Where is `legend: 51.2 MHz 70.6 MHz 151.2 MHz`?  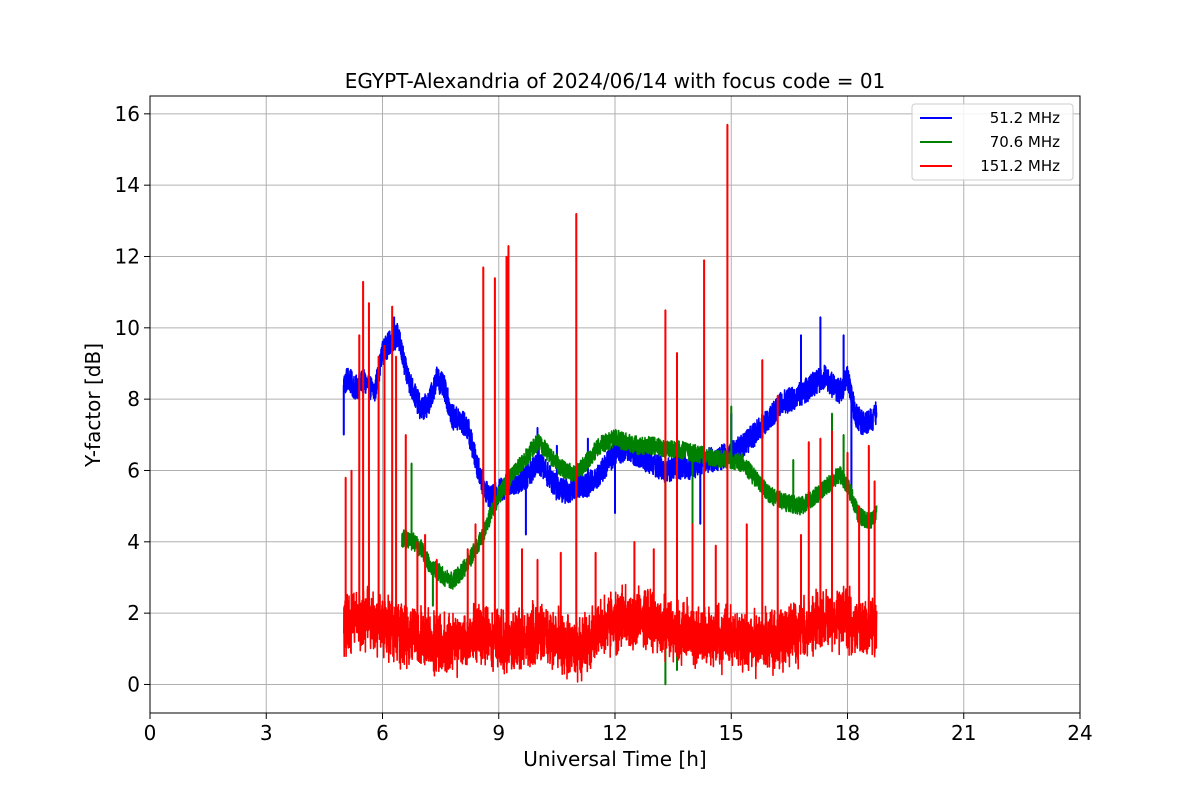
legend: 51.2 MHz 70.6 MHz 151.2 MHz is located at coordinates (992, 142).